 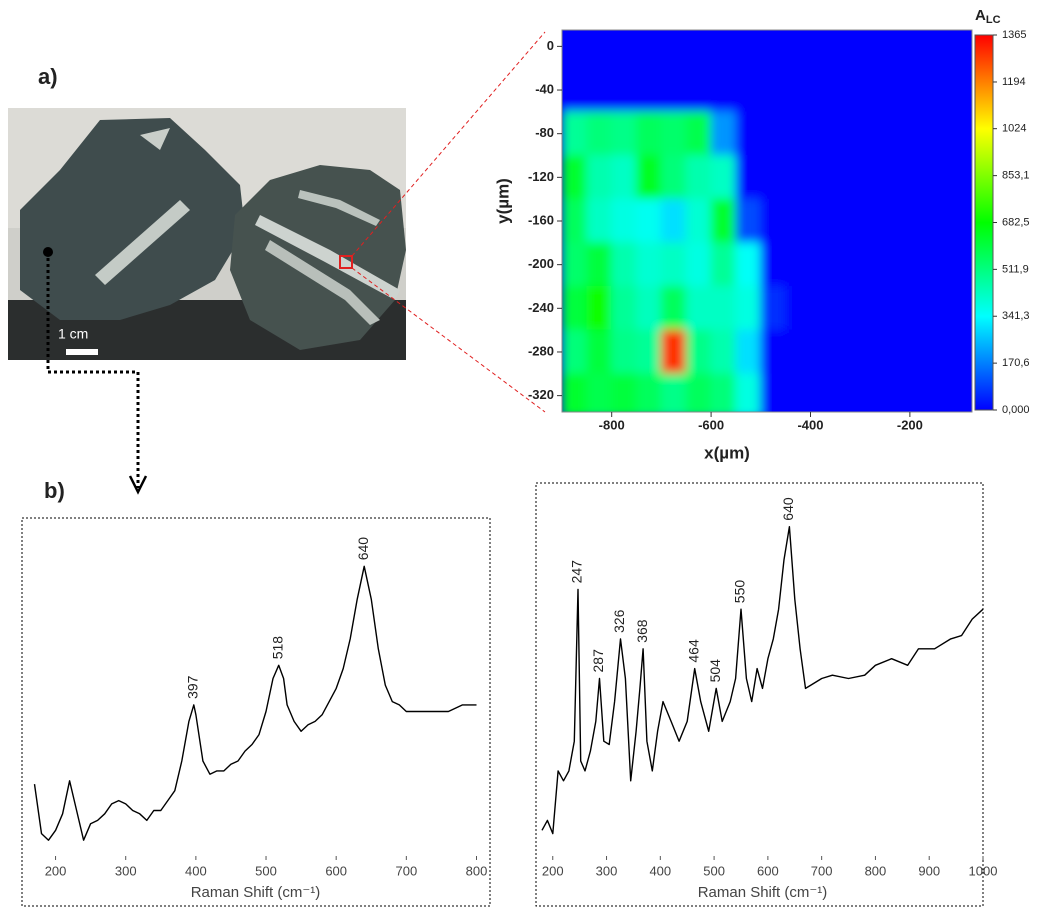 What do you see at coordinates (126, 870) in the screenshot?
I see `x-tick-label: 300` at bounding box center [126, 870].